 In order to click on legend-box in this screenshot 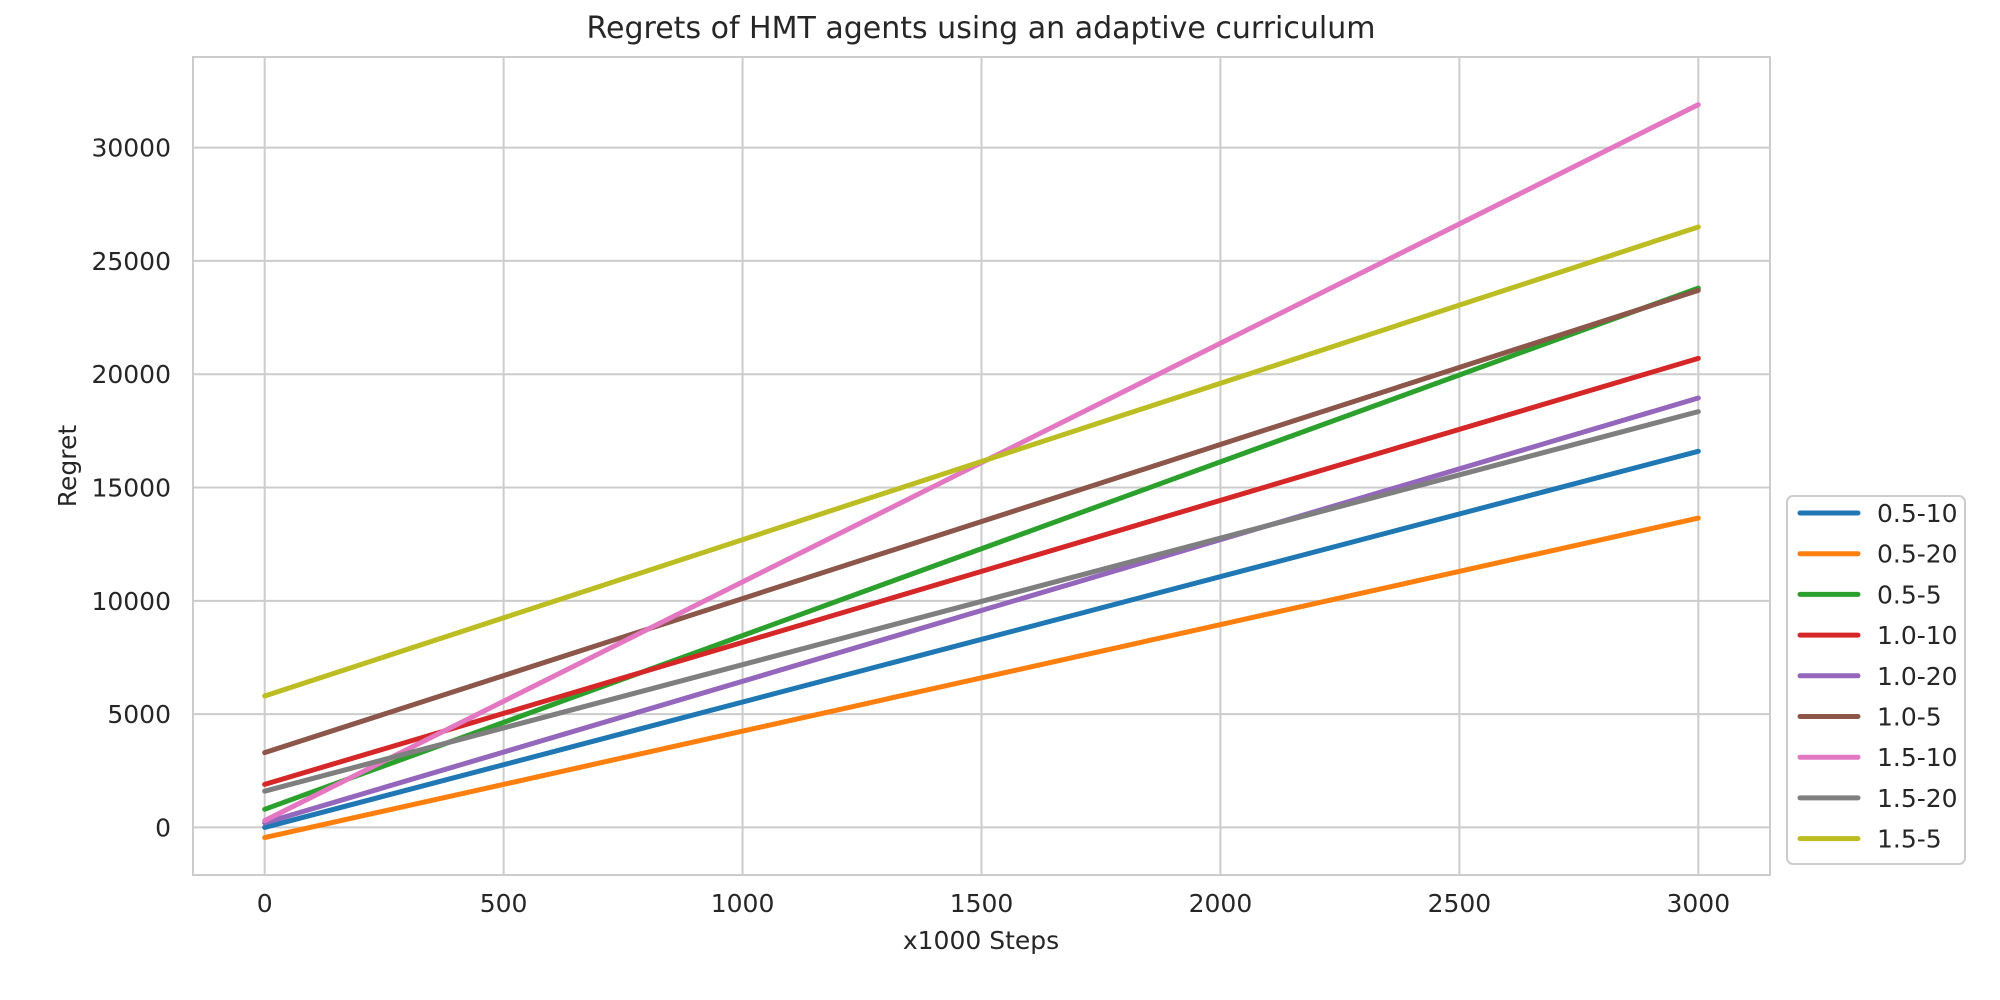, I will do `click(1876, 680)`.